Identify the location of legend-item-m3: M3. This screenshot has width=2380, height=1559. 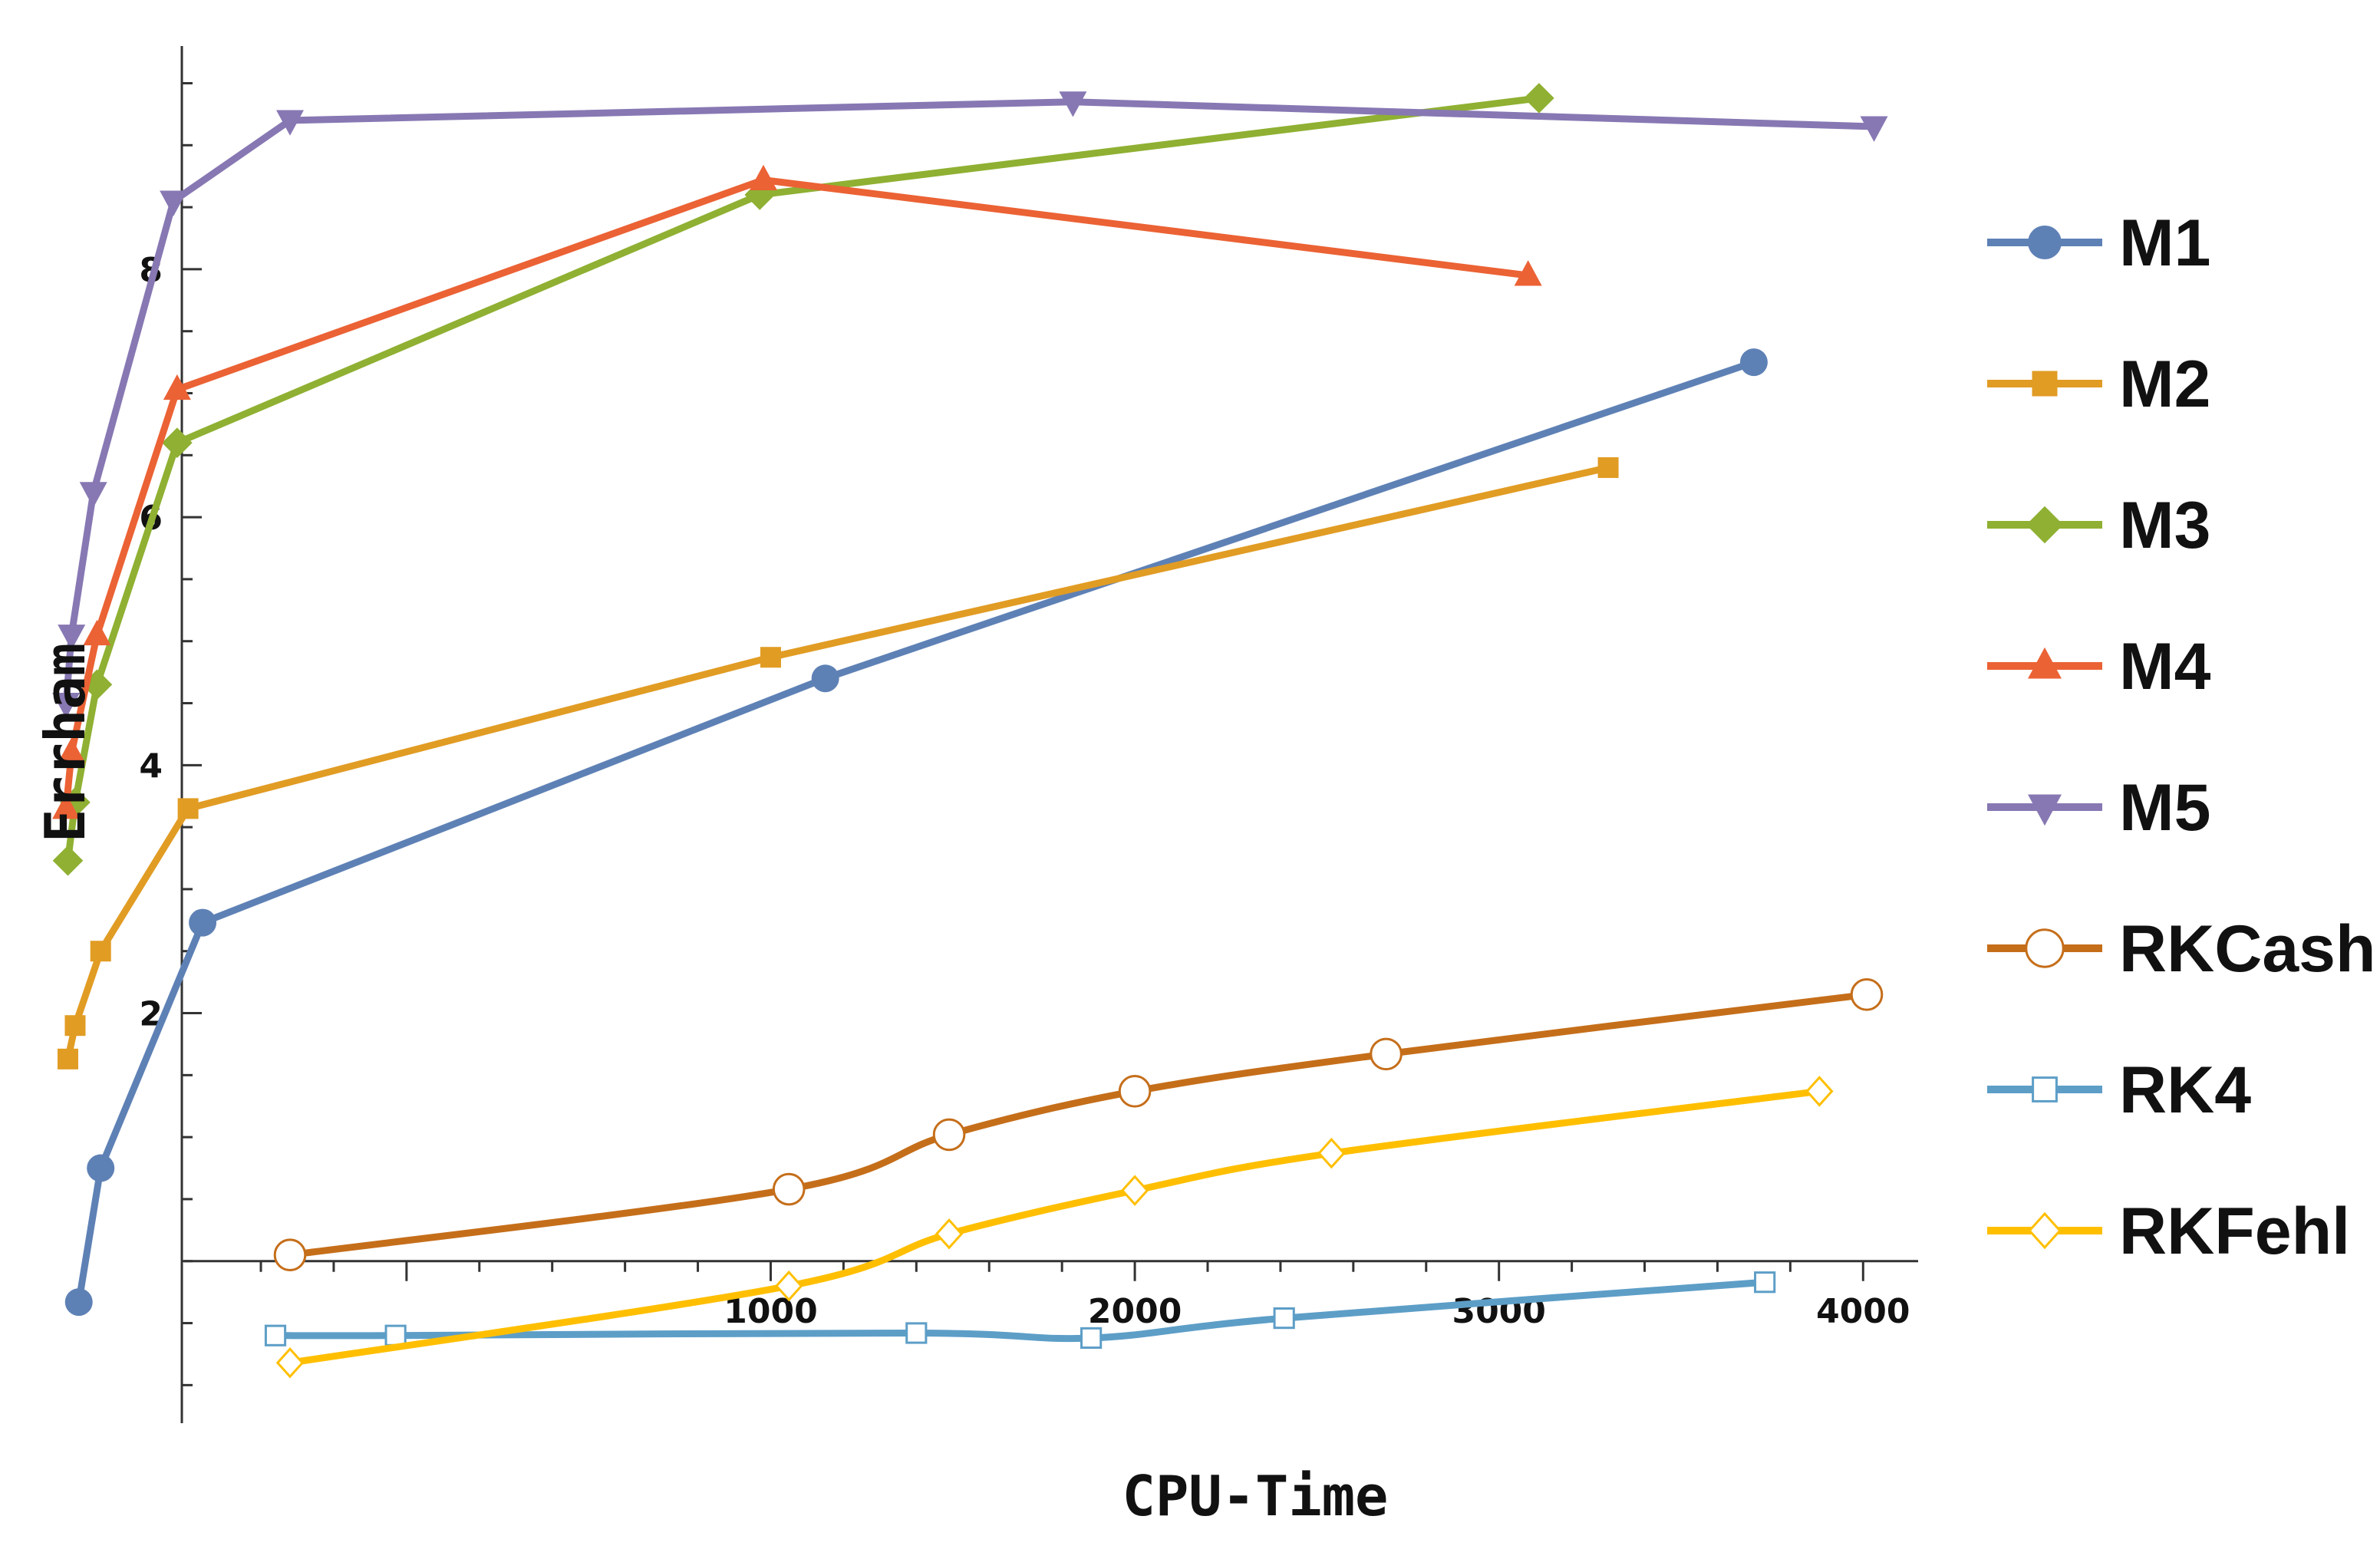
(2098, 525).